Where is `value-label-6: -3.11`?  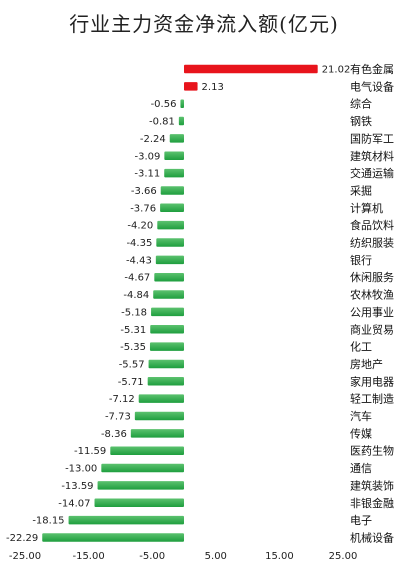
value-label-6: -3.11 is located at coordinates (147, 174).